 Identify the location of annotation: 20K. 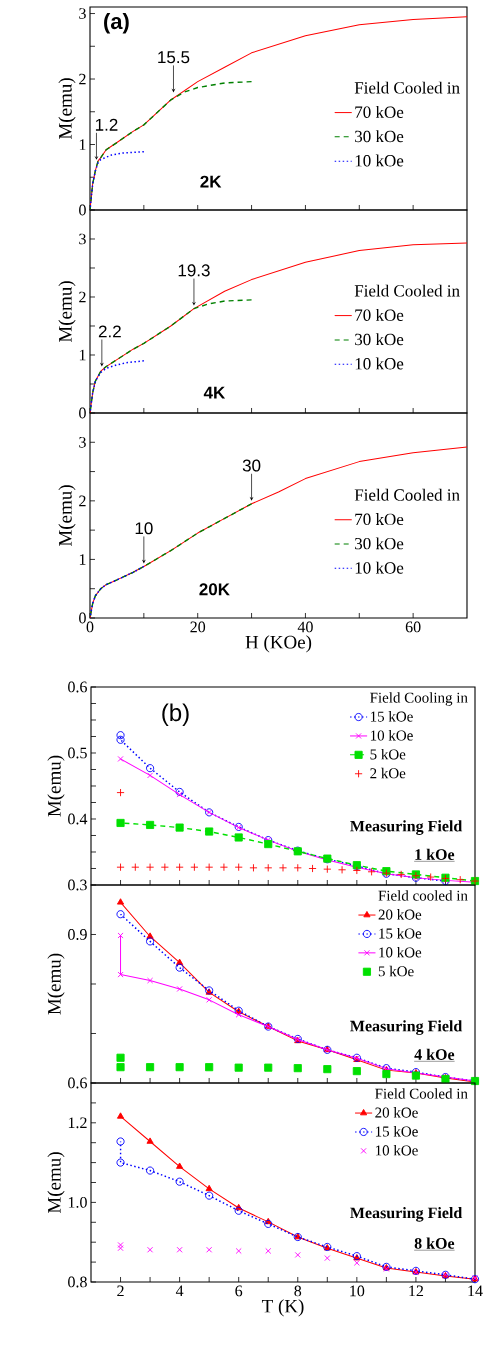
(214, 589).